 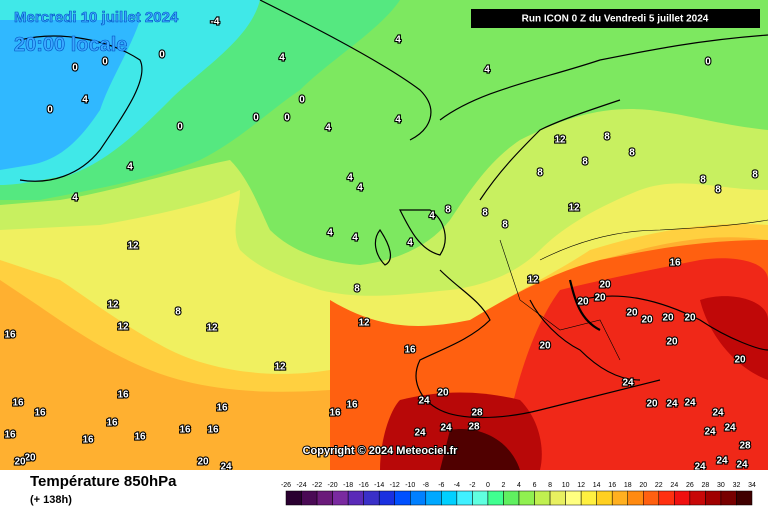 I want to click on lead-time: (+ 138h), so click(x=51, y=500).